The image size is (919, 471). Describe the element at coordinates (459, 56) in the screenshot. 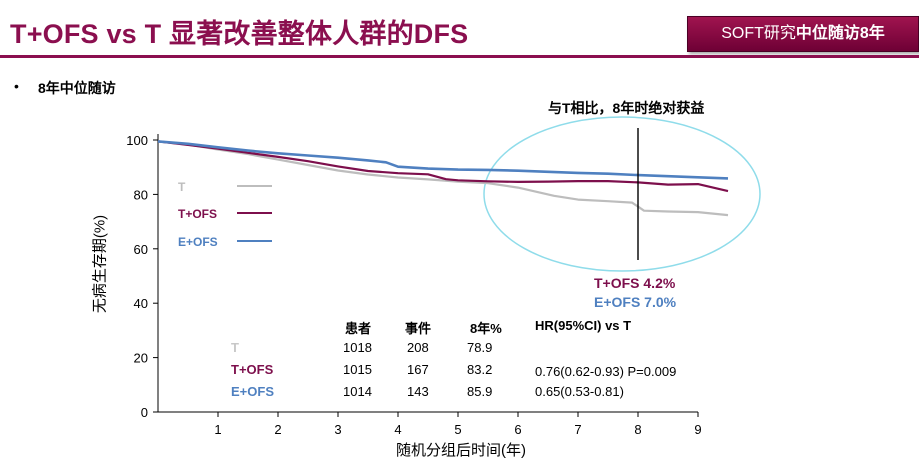

I see `title-divider` at that location.